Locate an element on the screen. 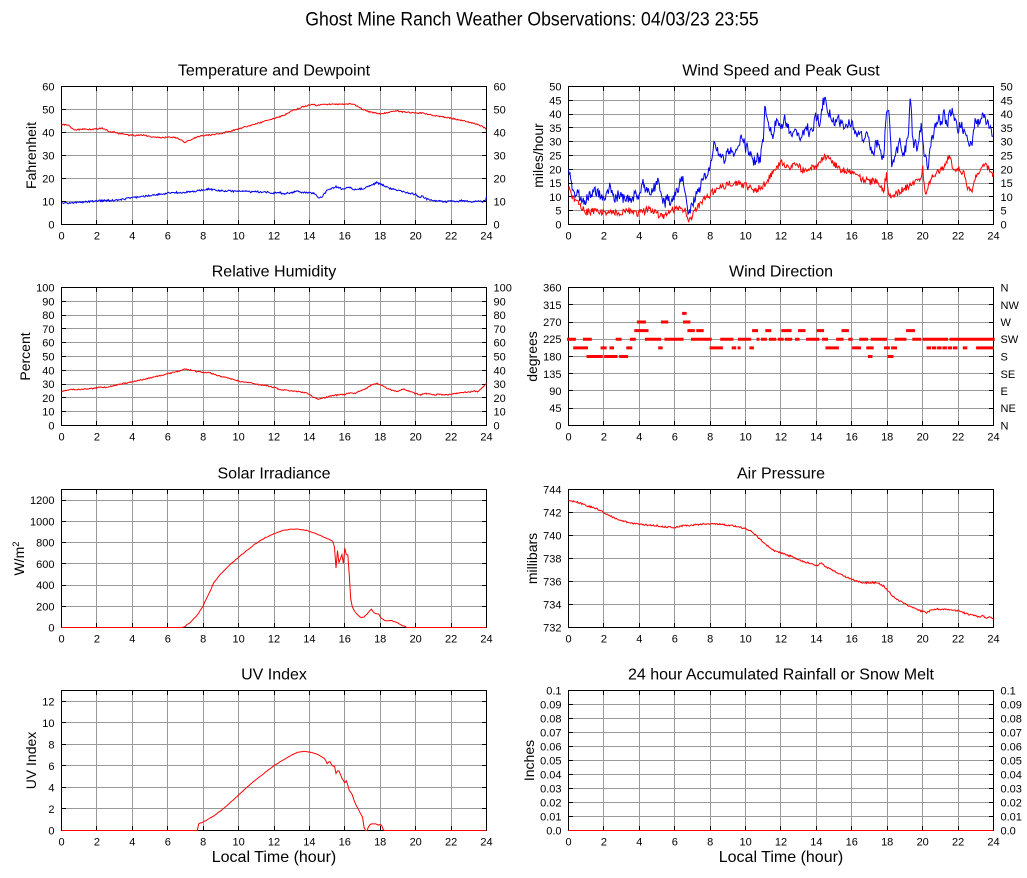 Image resolution: width=1027 pixels, height=878 pixels. svg-text: 0.02 is located at coordinates (550, 804).